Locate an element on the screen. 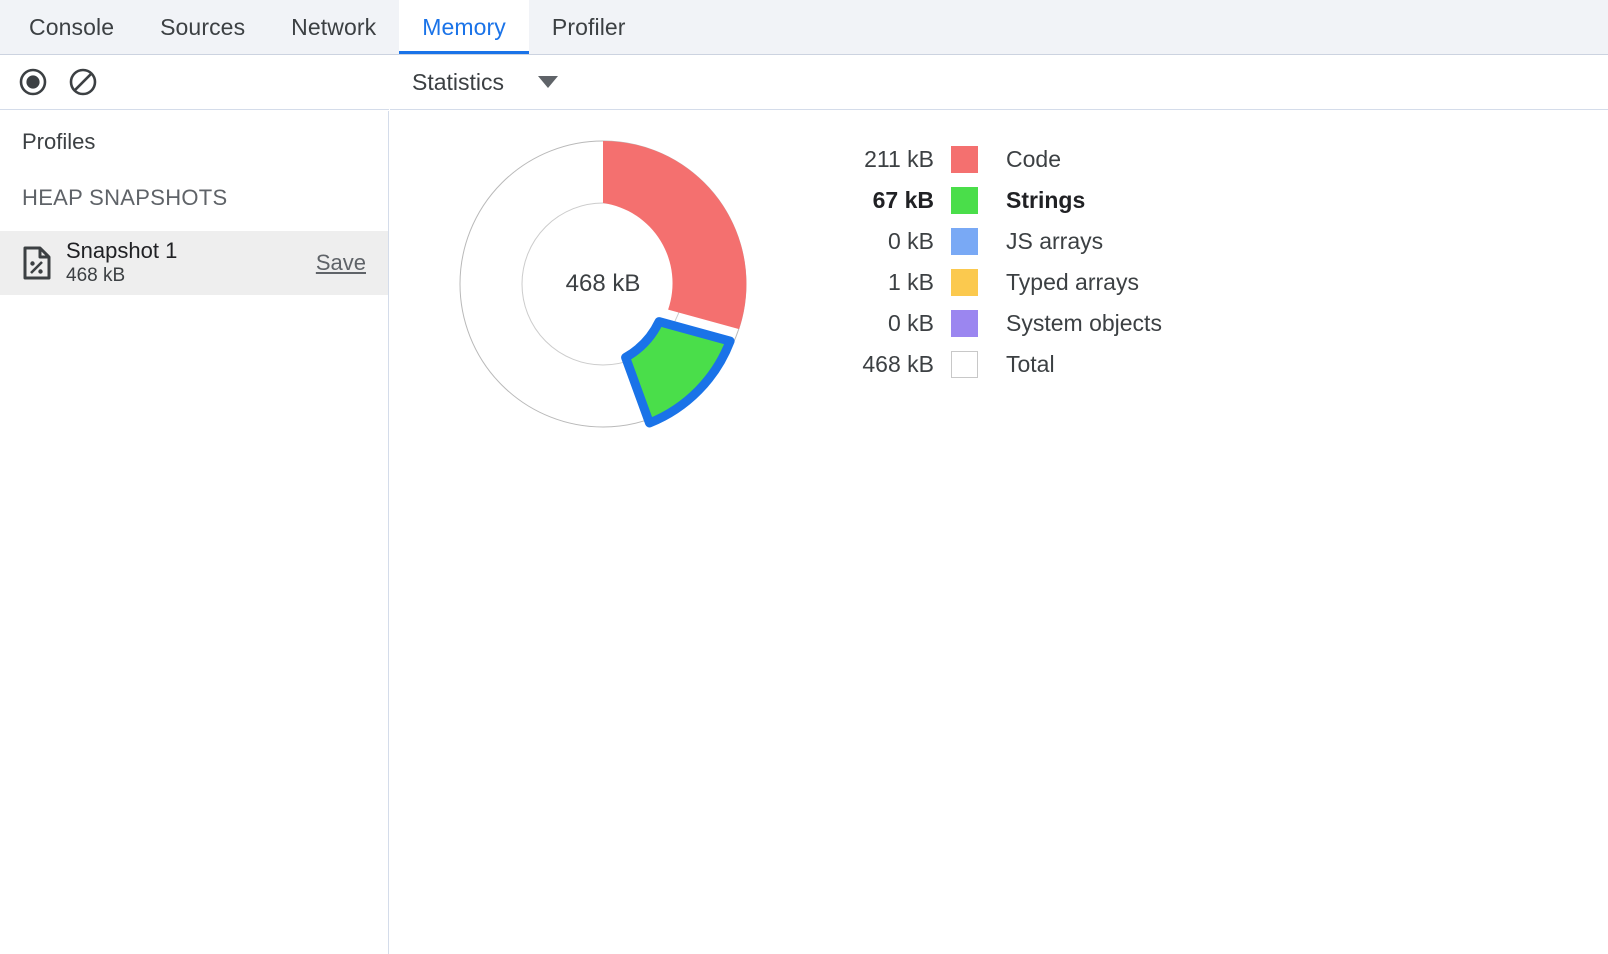 This screenshot has height=954, width=1608. tab-label: Profiler is located at coordinates (588, 26).